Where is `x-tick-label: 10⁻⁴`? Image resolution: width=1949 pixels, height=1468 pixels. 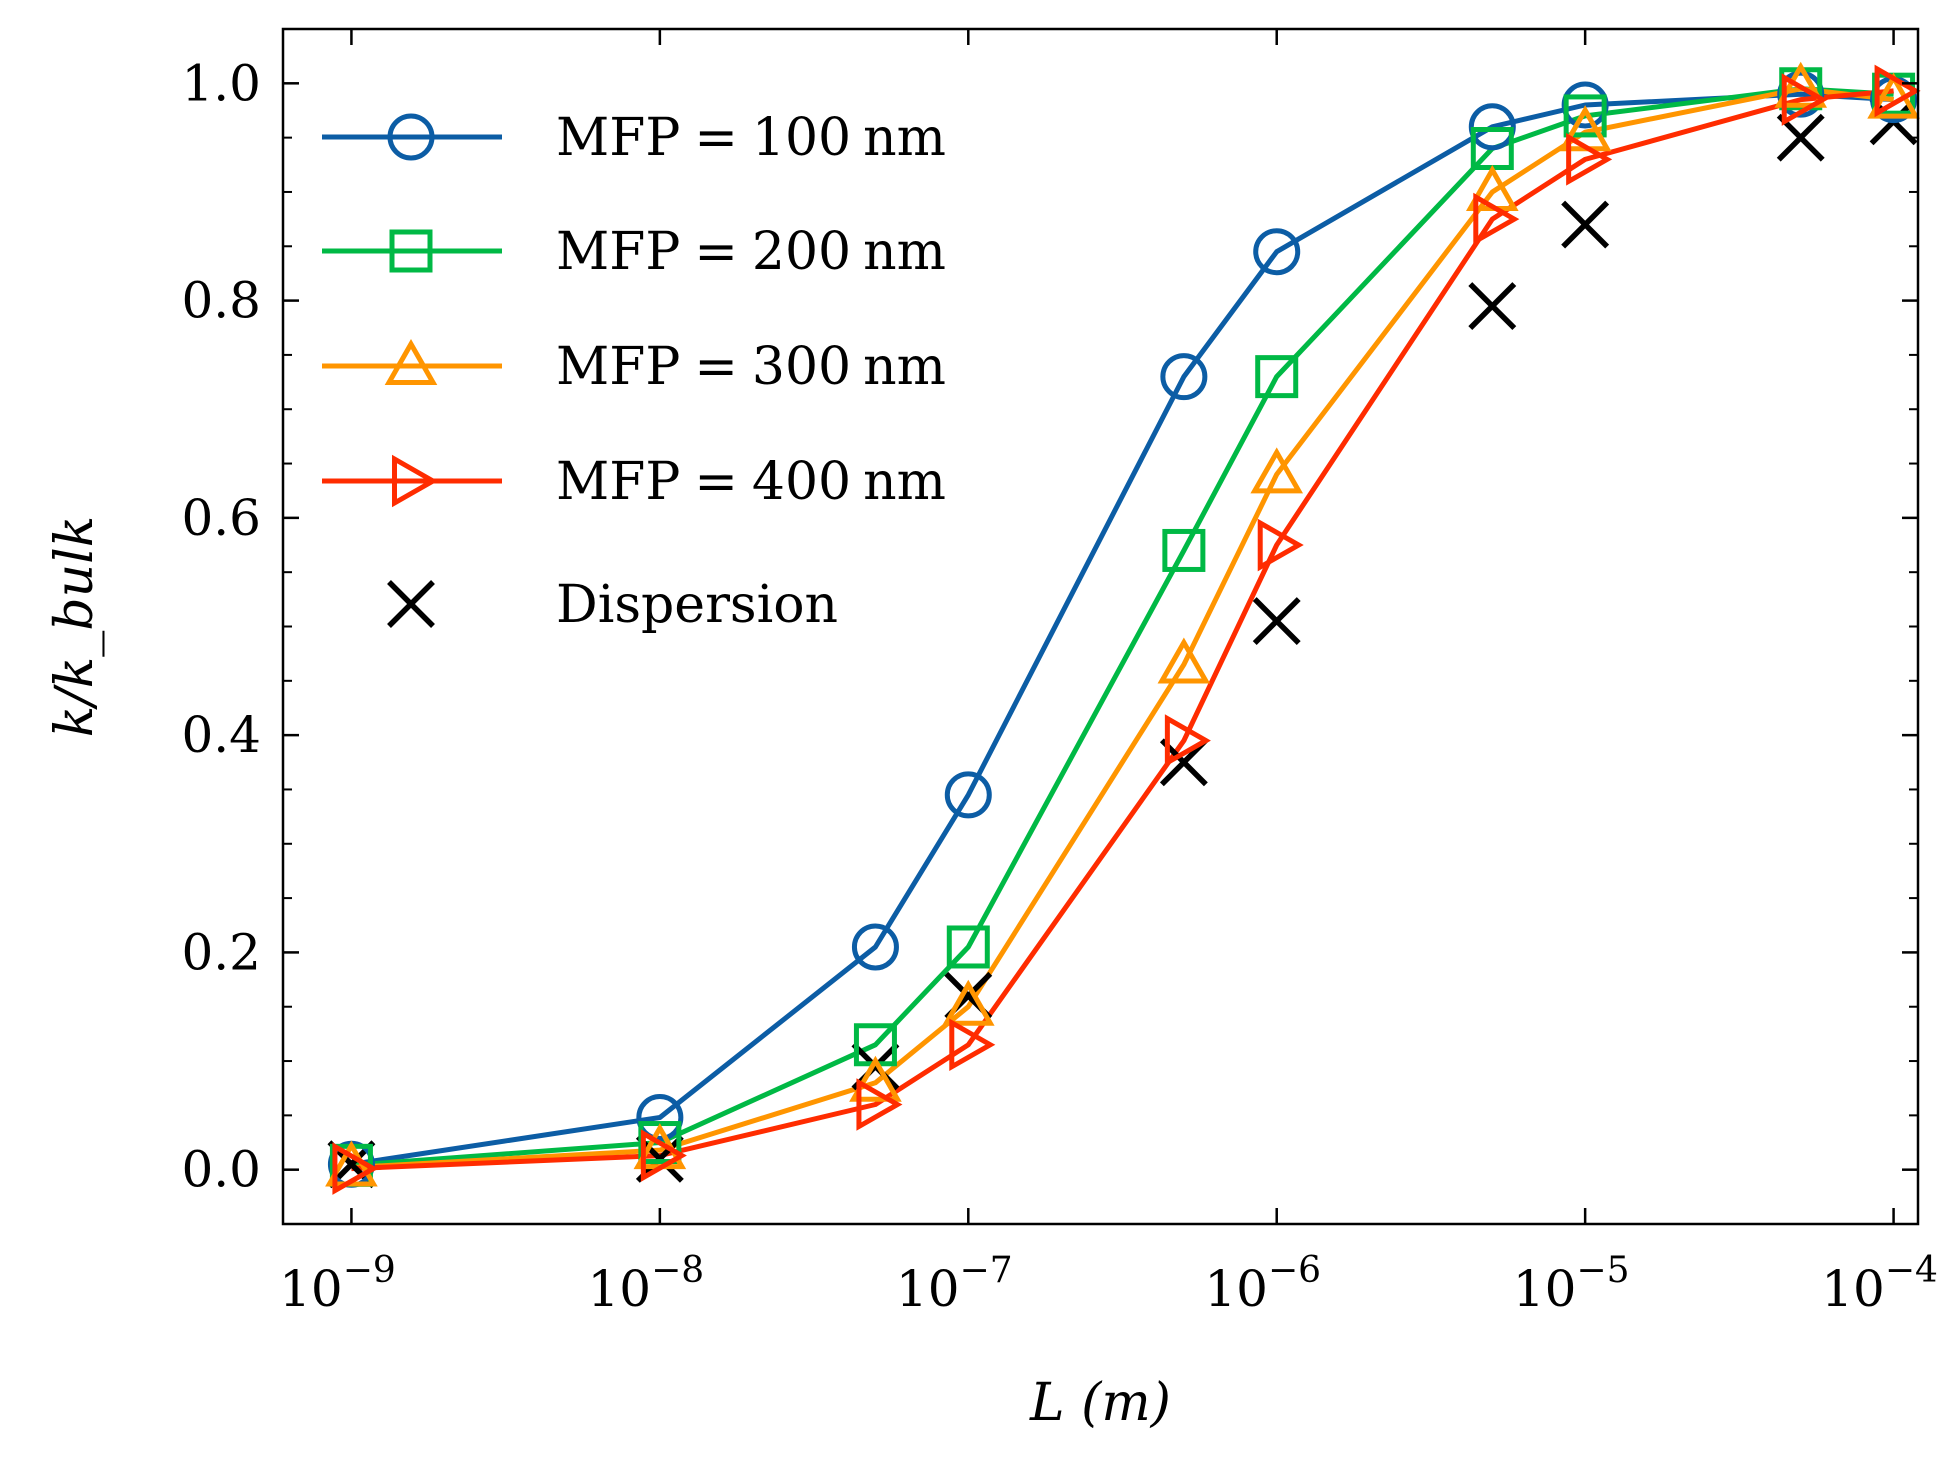 x-tick-label: 10⁻⁴ is located at coordinates (1879, 1284).